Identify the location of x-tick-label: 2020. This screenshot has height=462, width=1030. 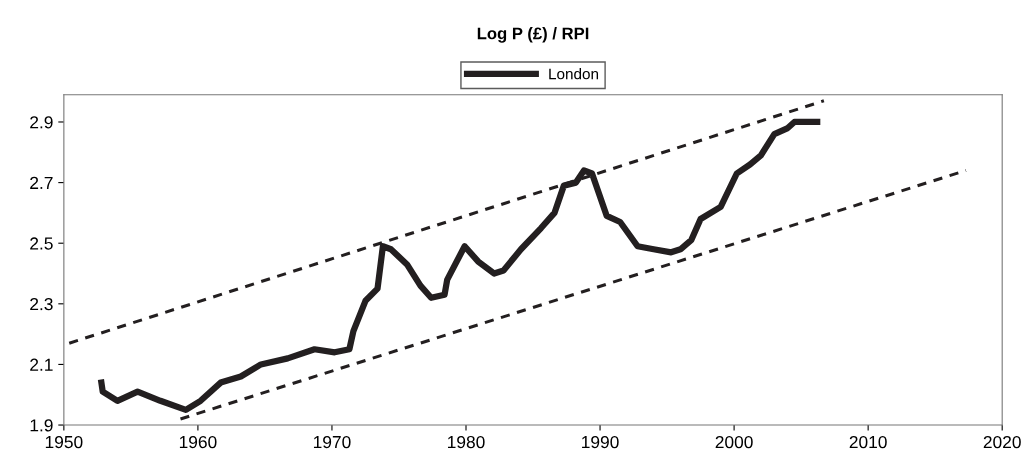
(1002, 442).